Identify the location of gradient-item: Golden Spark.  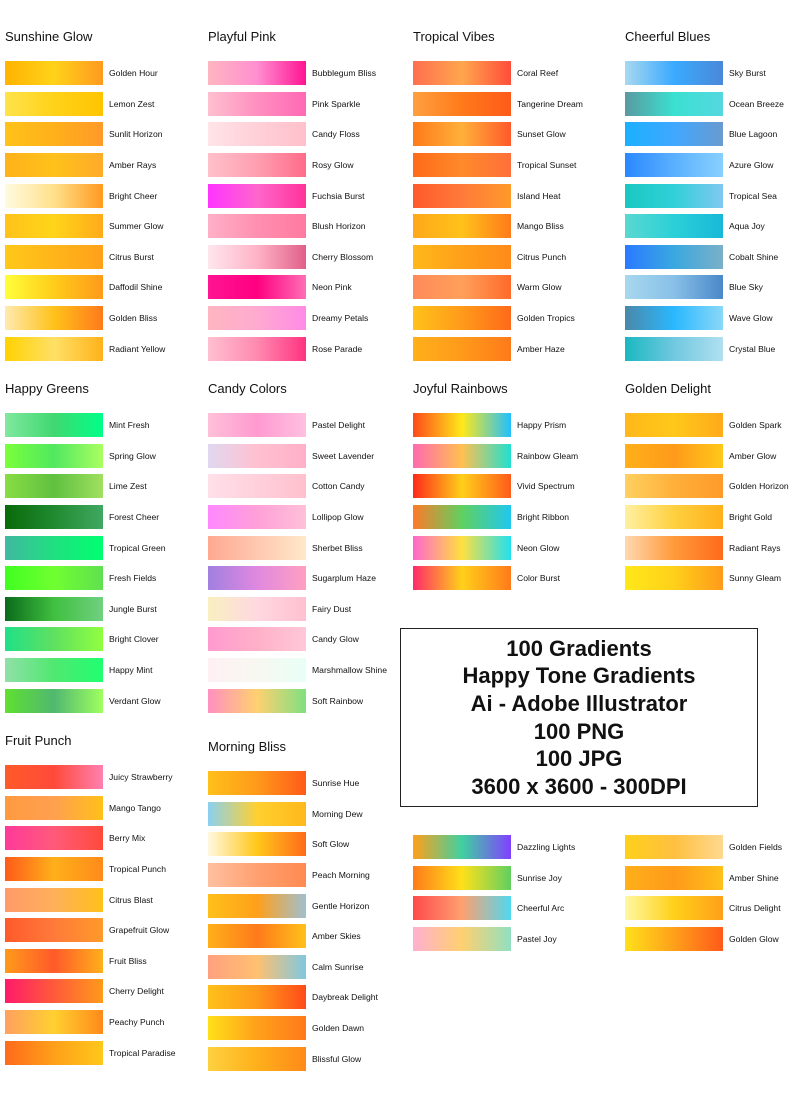
(707, 425).